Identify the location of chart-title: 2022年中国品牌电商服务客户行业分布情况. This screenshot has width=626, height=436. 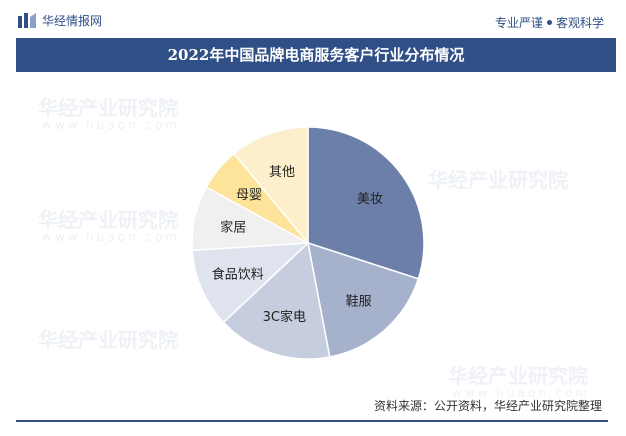
(316, 55).